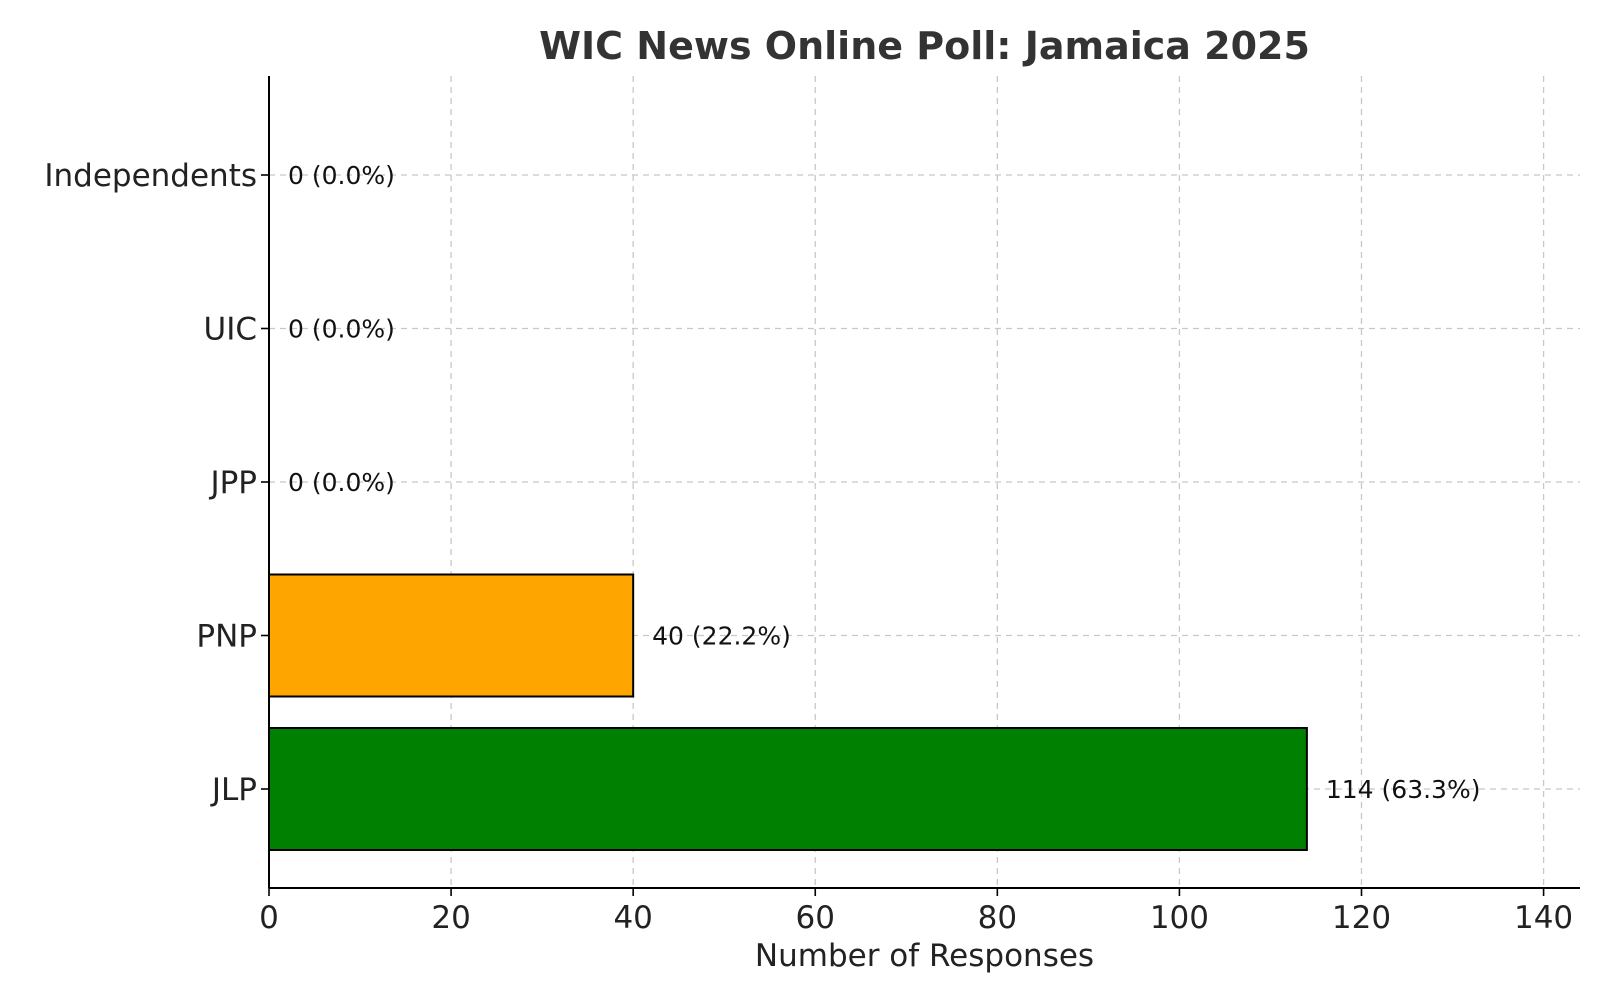  I want to click on x-tick-label-1: 20, so click(450, 918).